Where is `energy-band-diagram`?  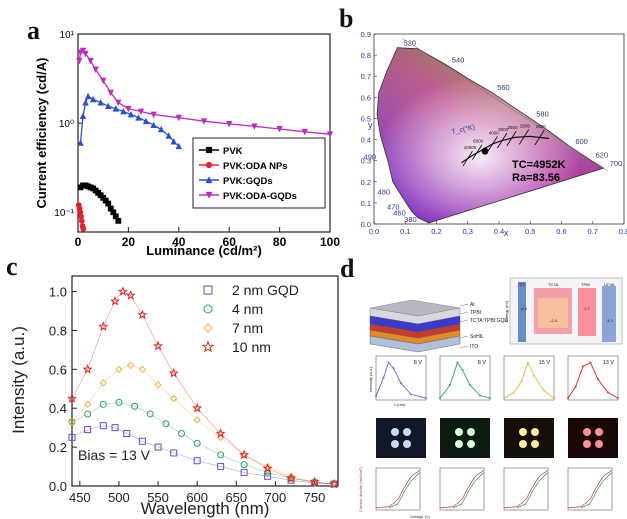
energy-band-diagram is located at coordinates (566, 311).